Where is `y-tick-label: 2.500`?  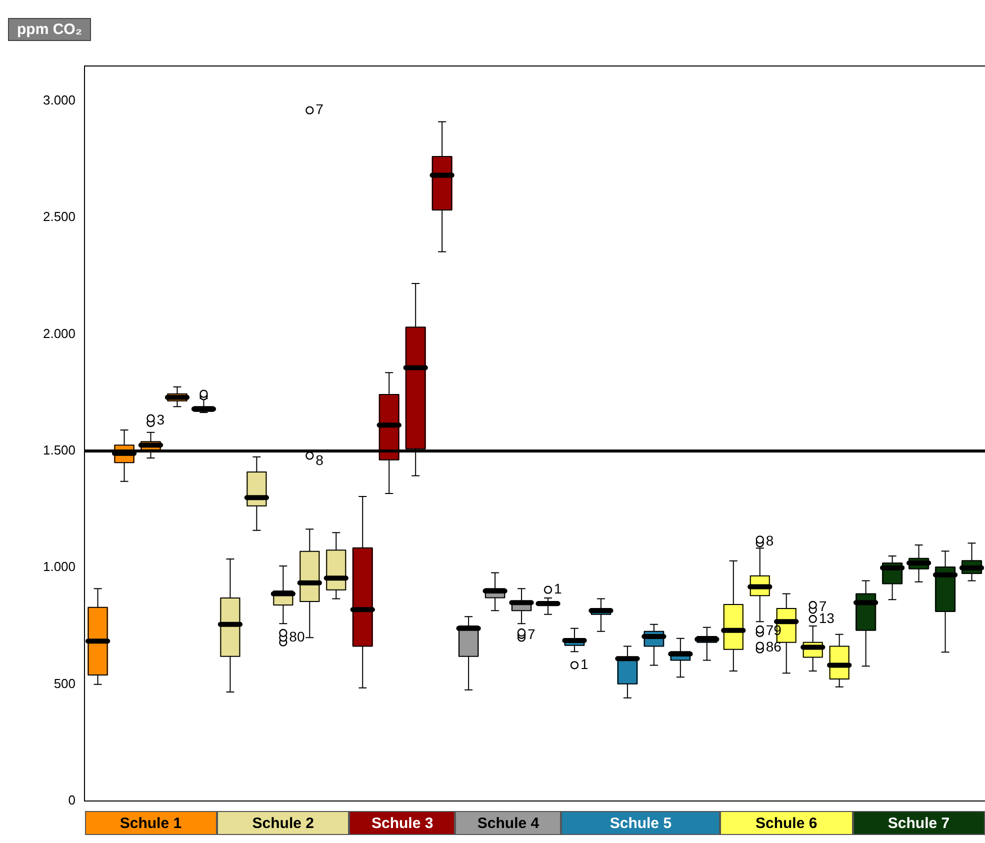
y-tick-label: 2.500 is located at coordinates (59, 216).